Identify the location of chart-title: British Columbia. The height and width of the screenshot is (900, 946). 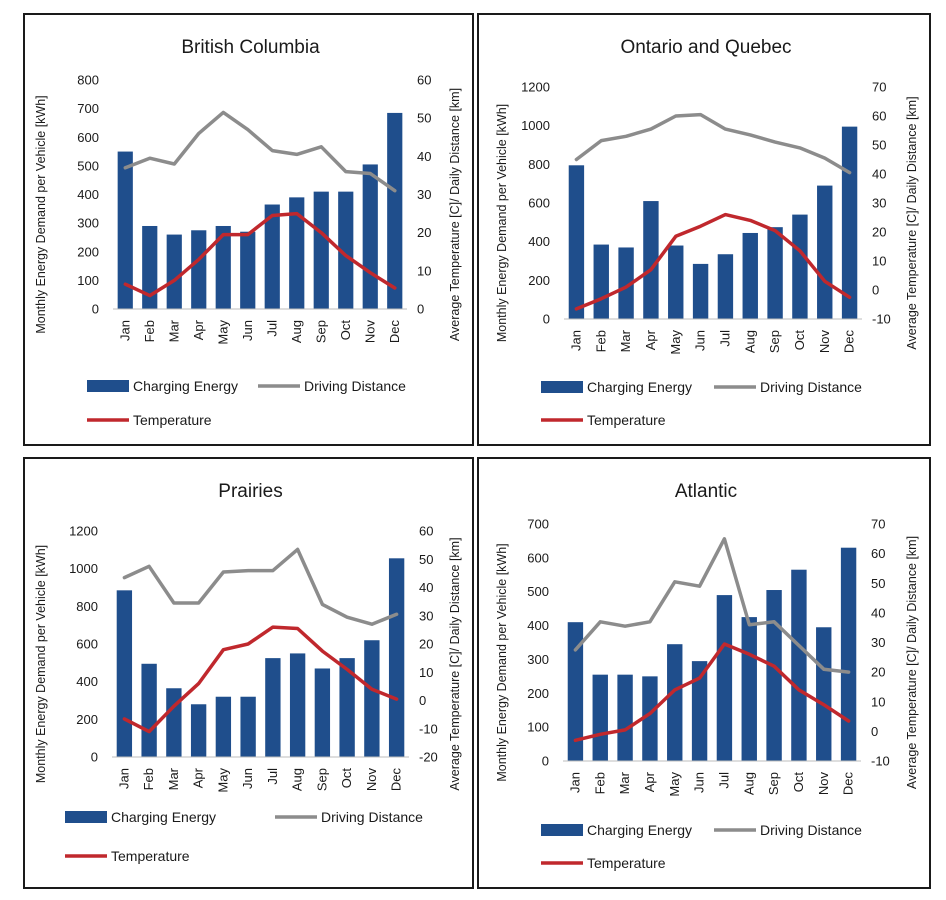
(250, 47).